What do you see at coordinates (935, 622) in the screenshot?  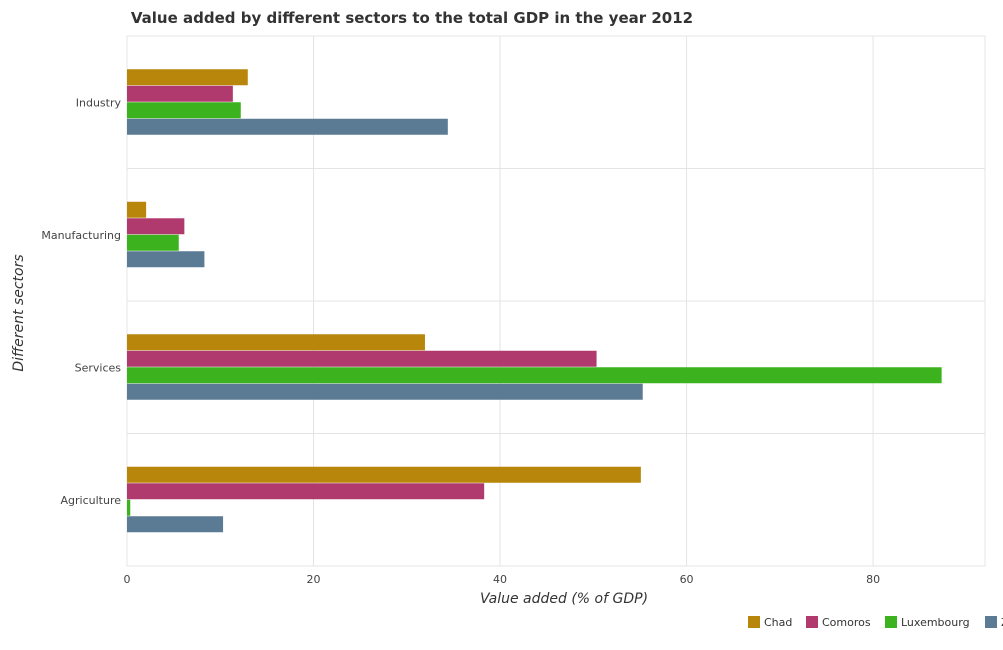 I see `legend-label-luxembourg: Luxembourg` at bounding box center [935, 622].